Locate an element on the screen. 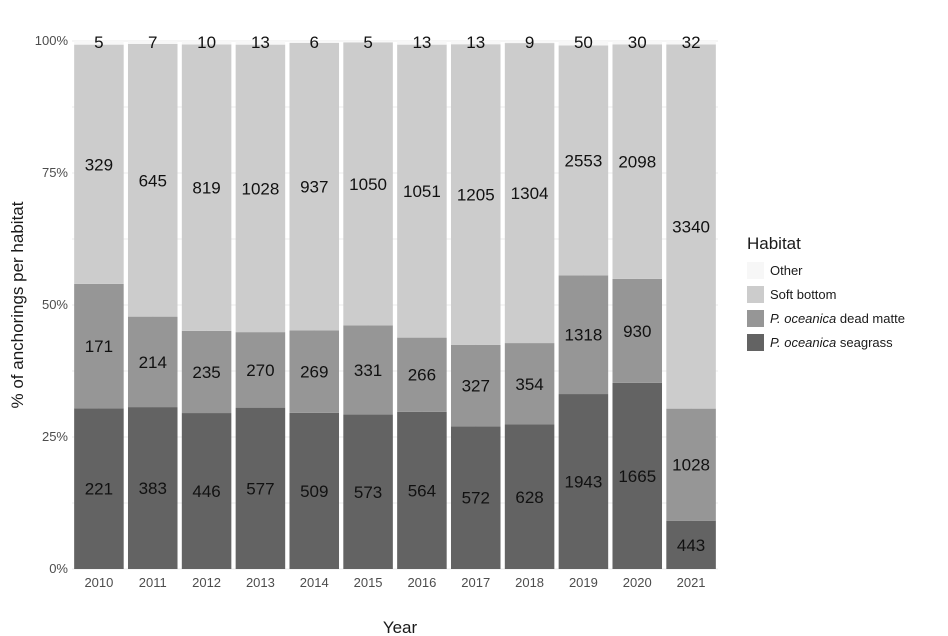 The width and height of the screenshot is (948, 636). bar-value-label: 9 is located at coordinates (529, 42).